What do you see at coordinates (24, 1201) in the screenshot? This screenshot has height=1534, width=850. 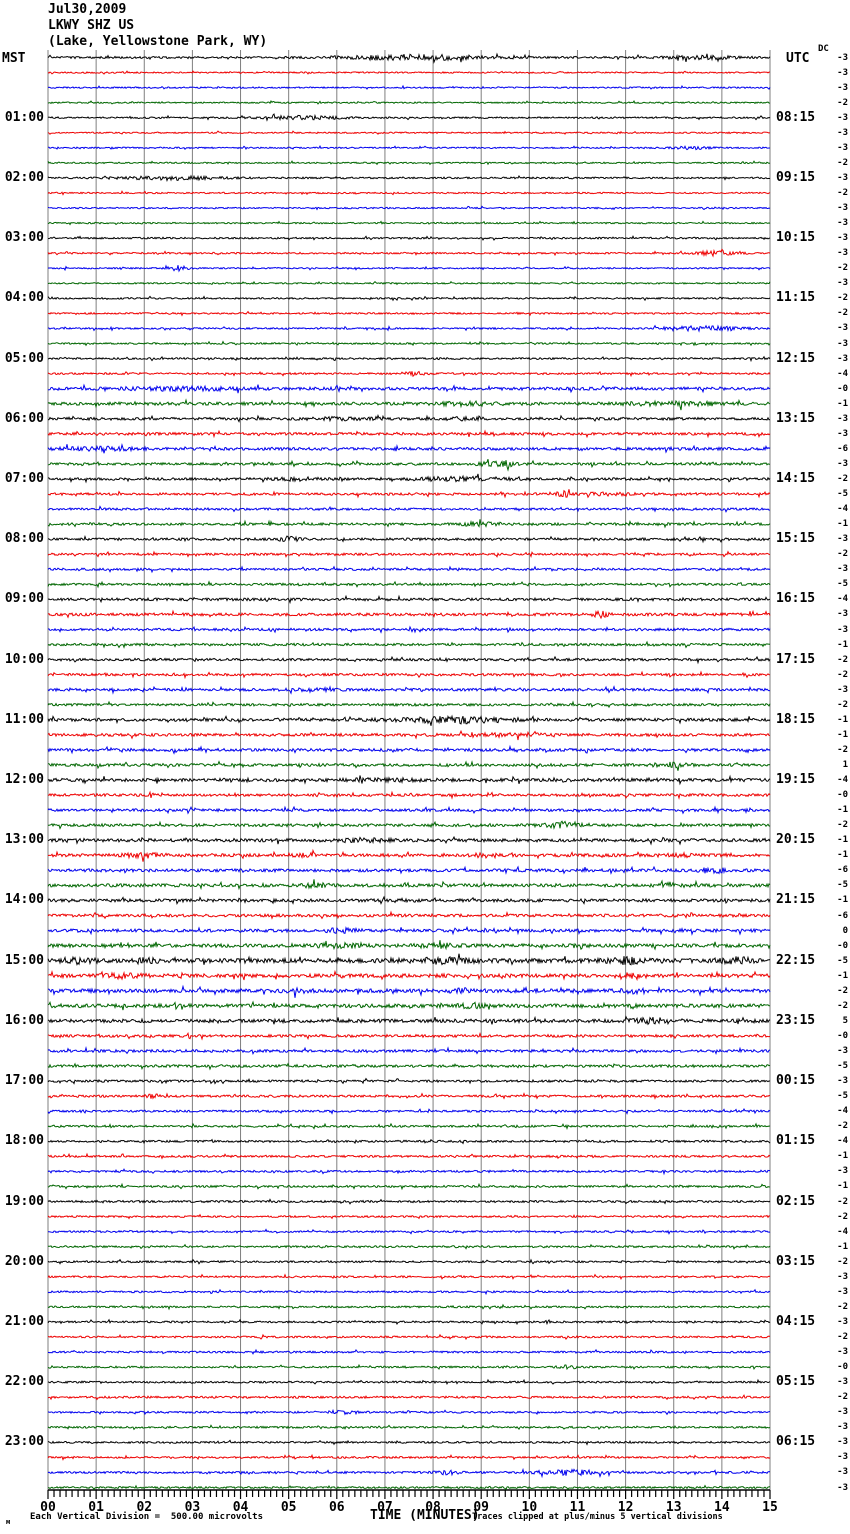 I see `mst-time-label: 19:00` at bounding box center [24, 1201].